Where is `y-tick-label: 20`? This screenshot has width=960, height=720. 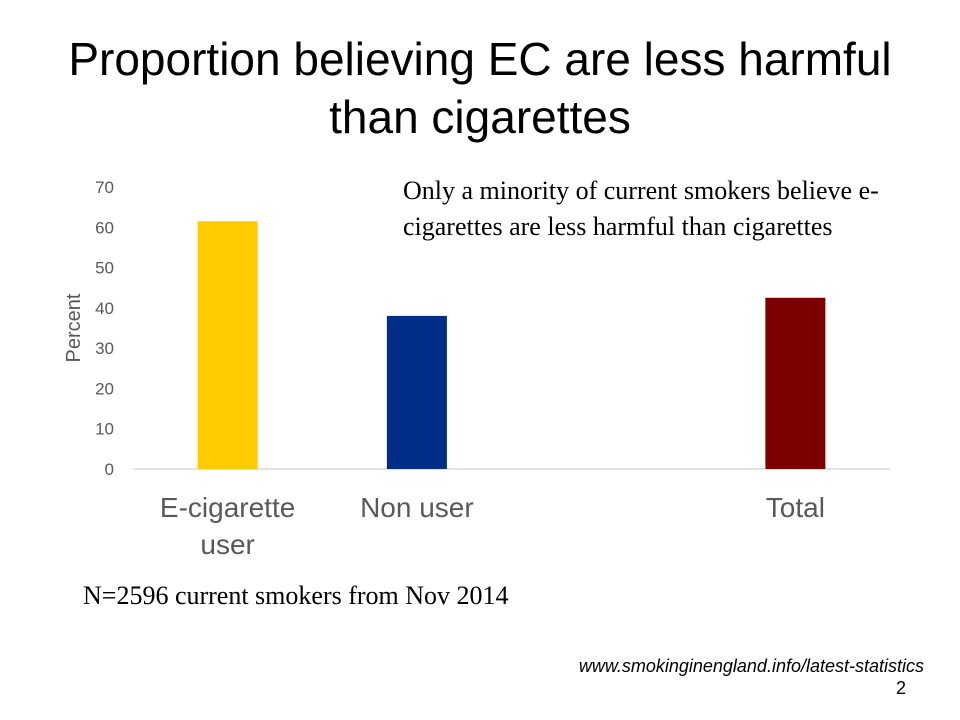 y-tick-label: 20 is located at coordinates (104, 388).